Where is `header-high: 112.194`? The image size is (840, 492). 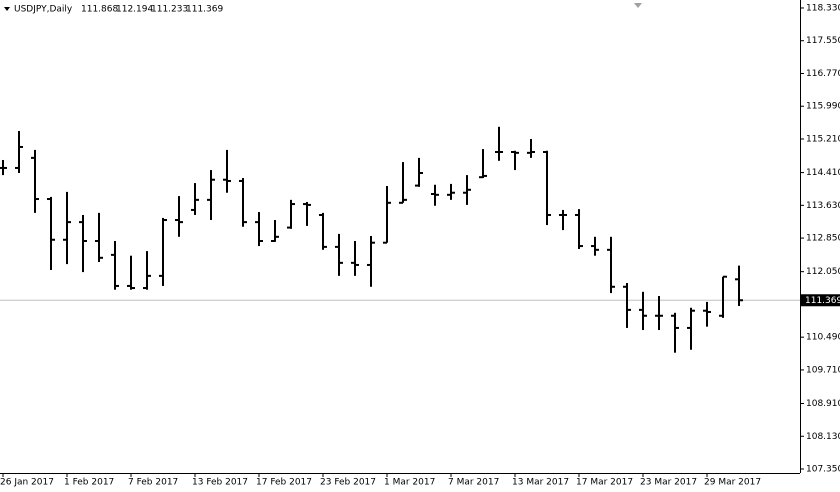
header-high: 112.194 is located at coordinates (134, 10).